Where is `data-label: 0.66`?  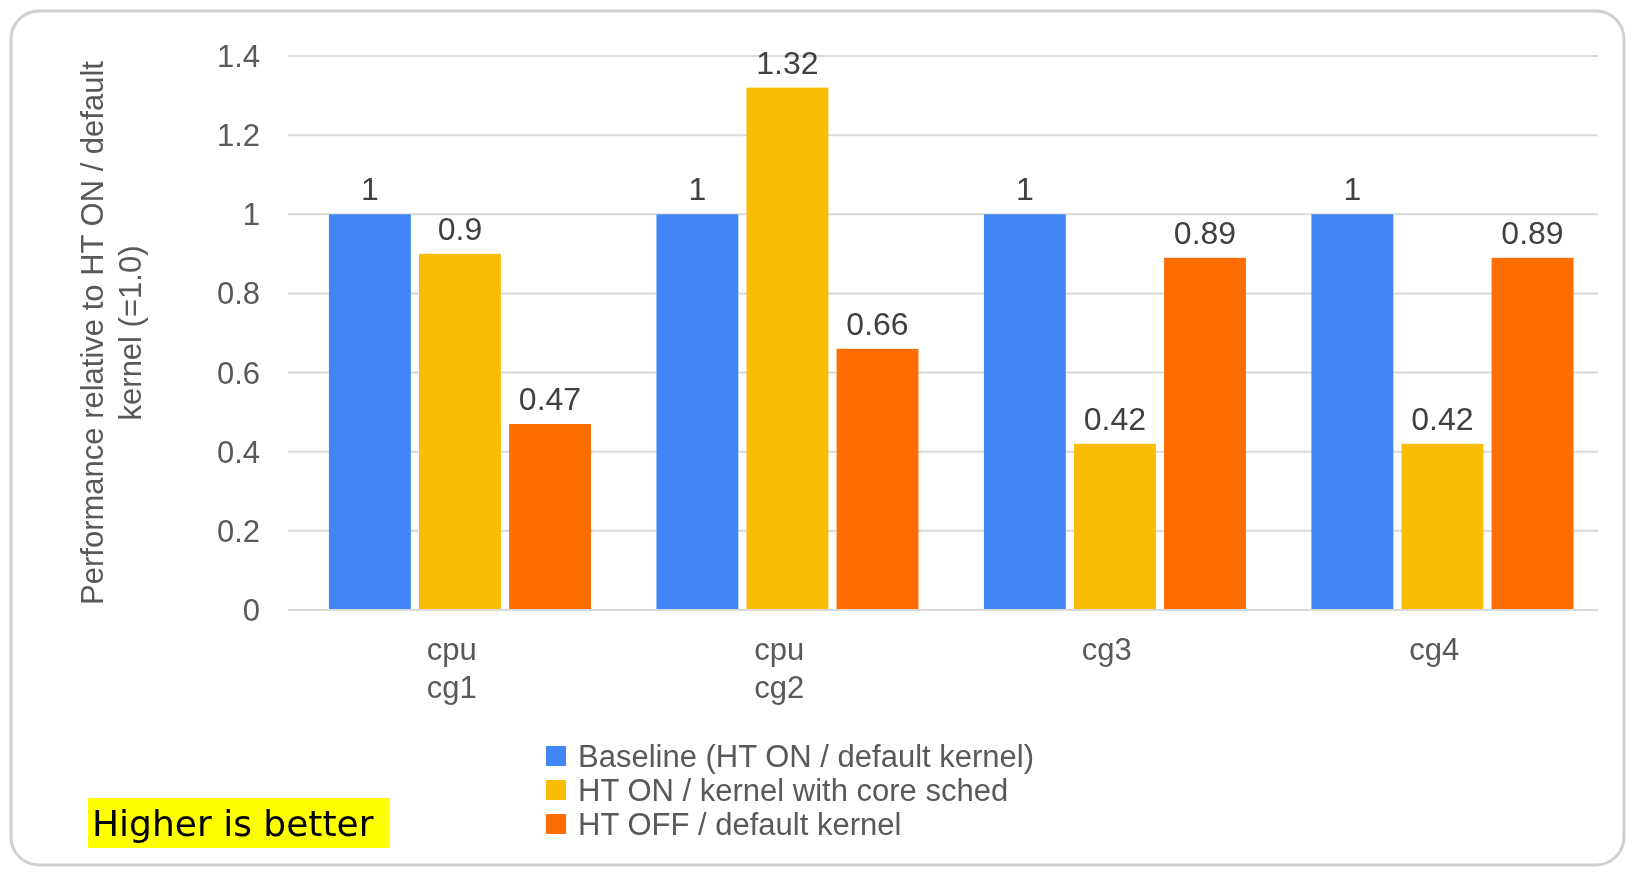 data-label: 0.66 is located at coordinates (877, 323).